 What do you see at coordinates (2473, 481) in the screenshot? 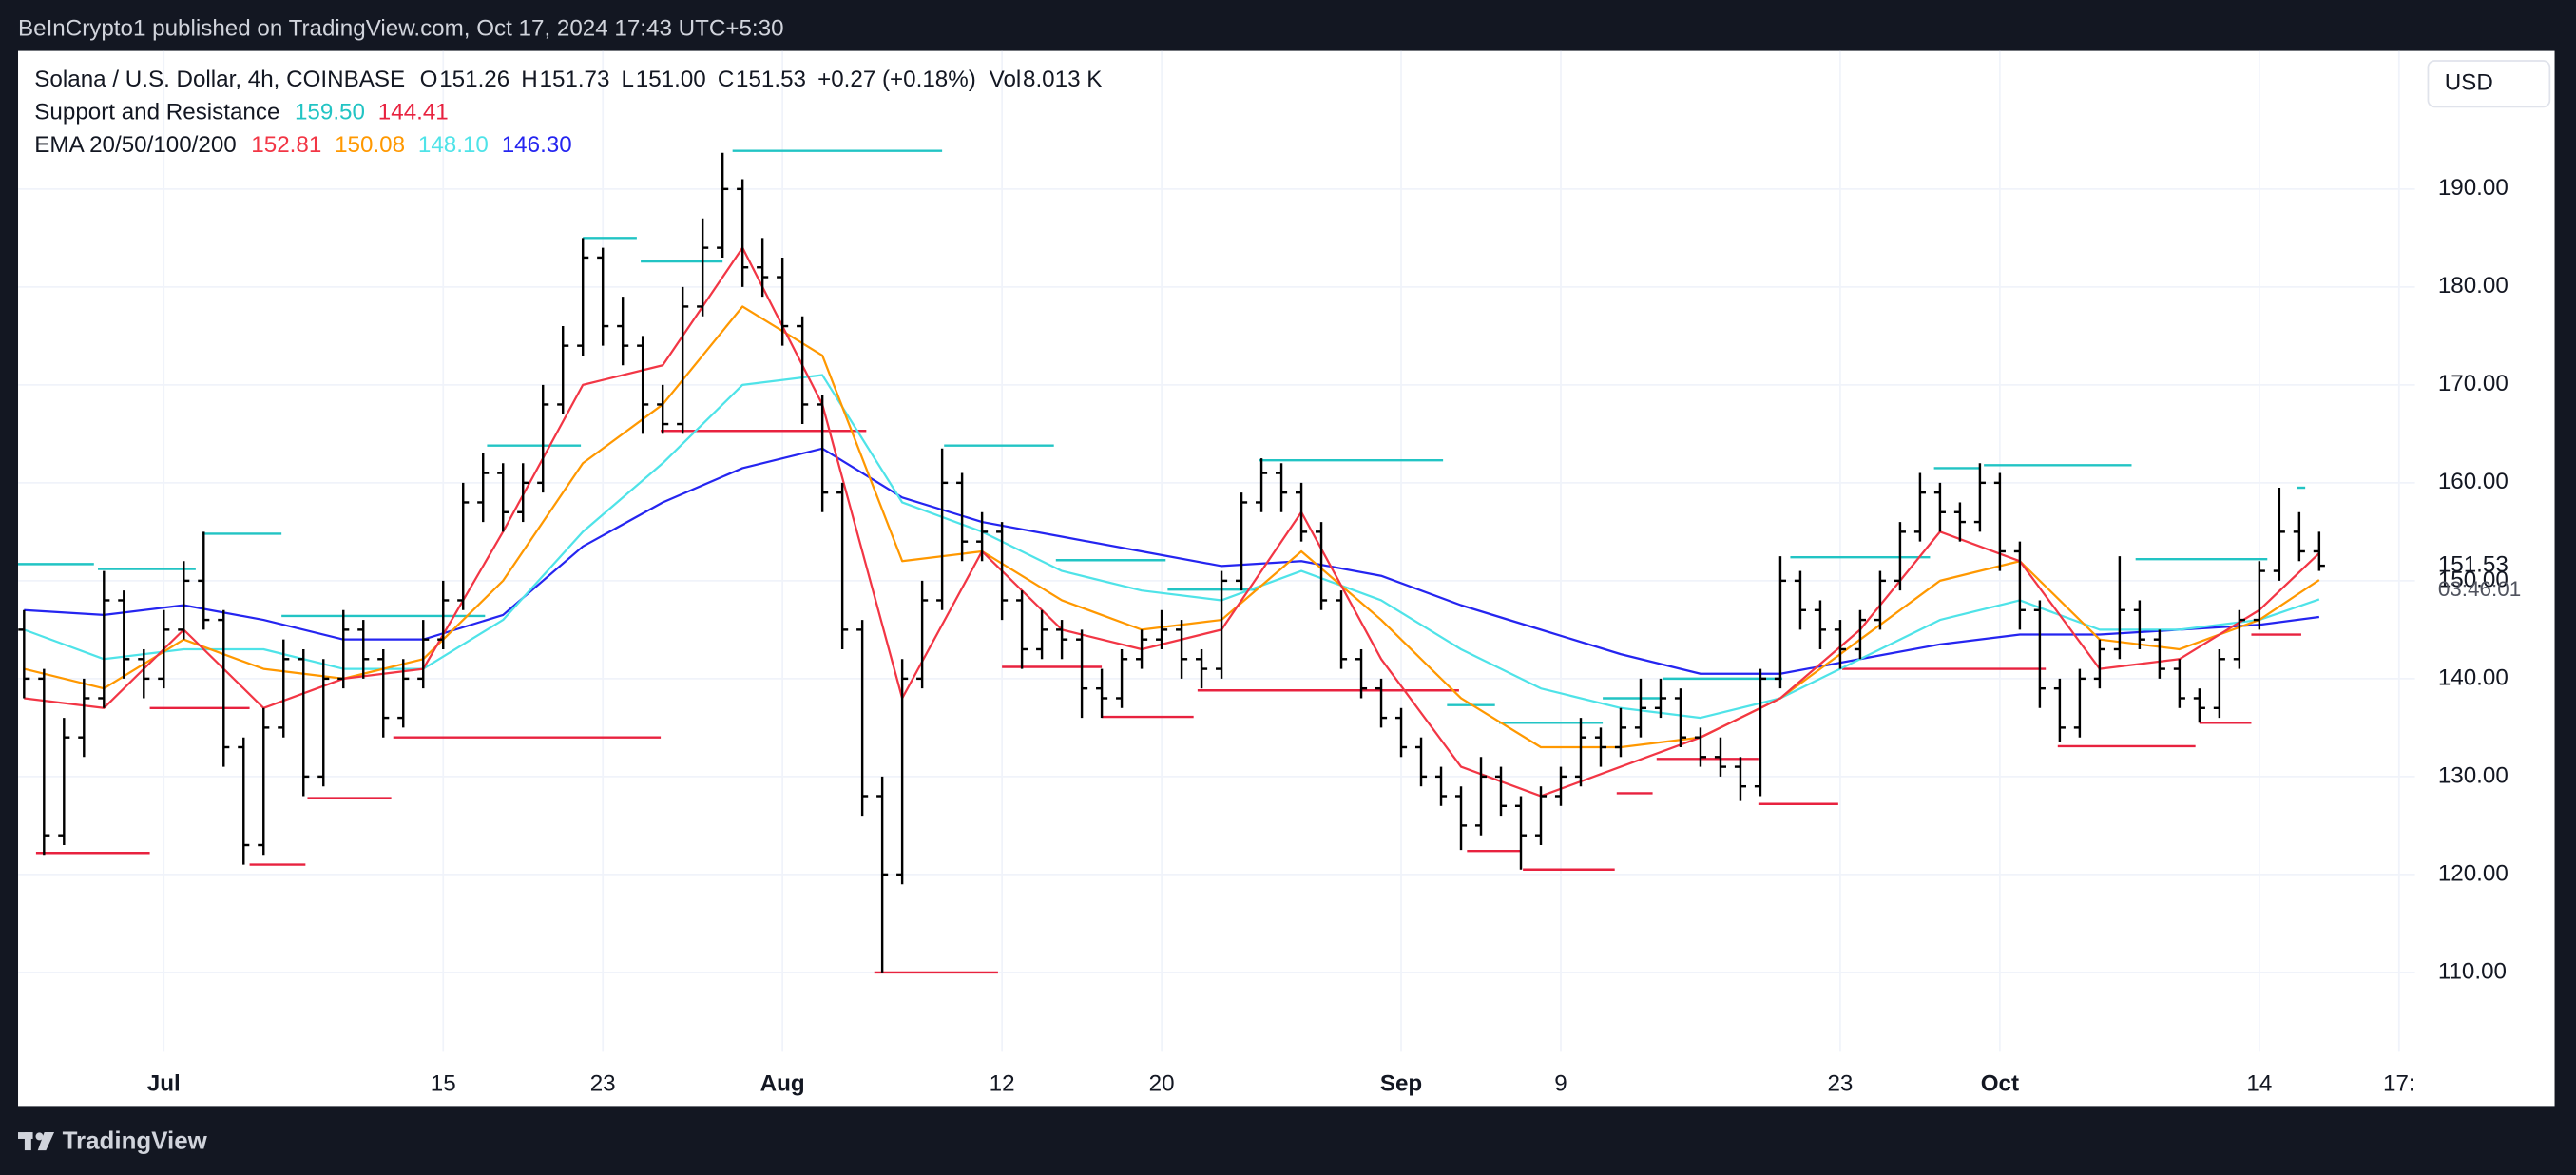
I see `y-tick-label: 160.00` at bounding box center [2473, 481].